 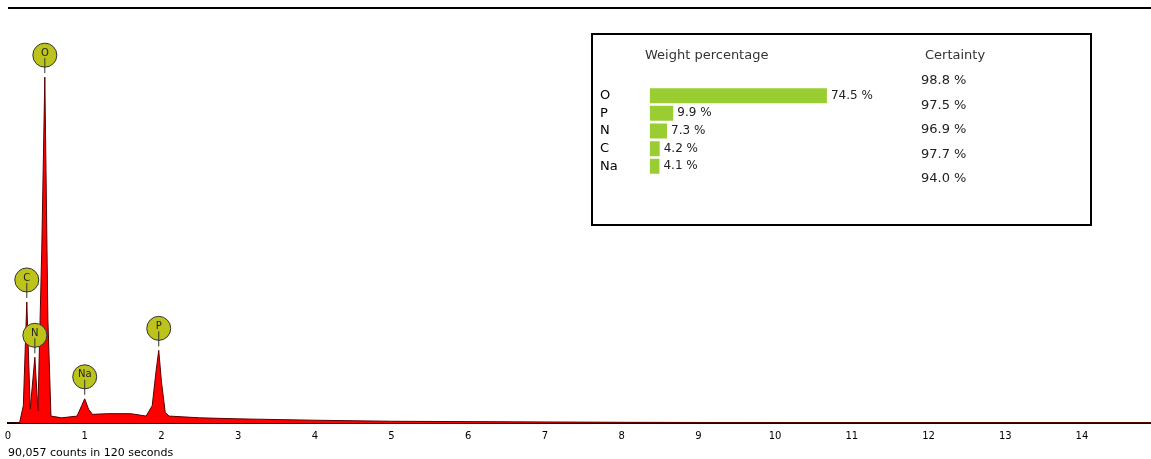 I want to click on x-tick-label: 3, so click(x=238, y=435).